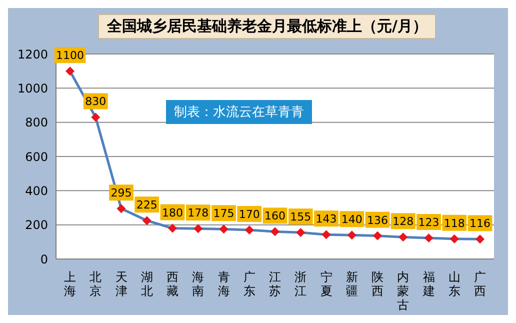  What do you see at coordinates (249, 284) in the screenshot?
I see `x-tick-label: 广东` at bounding box center [249, 284].